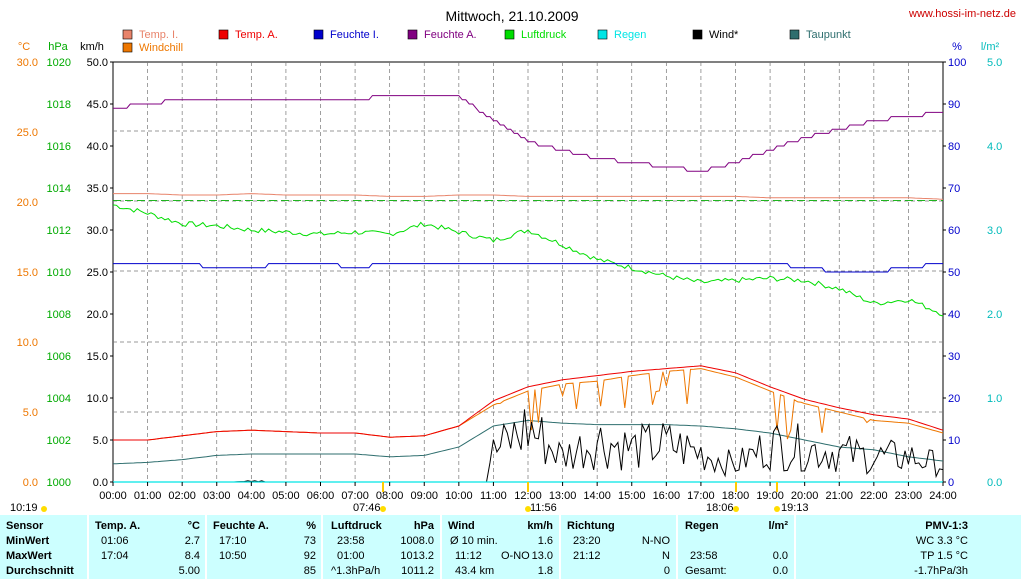 The image size is (1021, 579). Describe the element at coordinates (666, 556) in the screenshot. I see `dir-r2: N` at that location.